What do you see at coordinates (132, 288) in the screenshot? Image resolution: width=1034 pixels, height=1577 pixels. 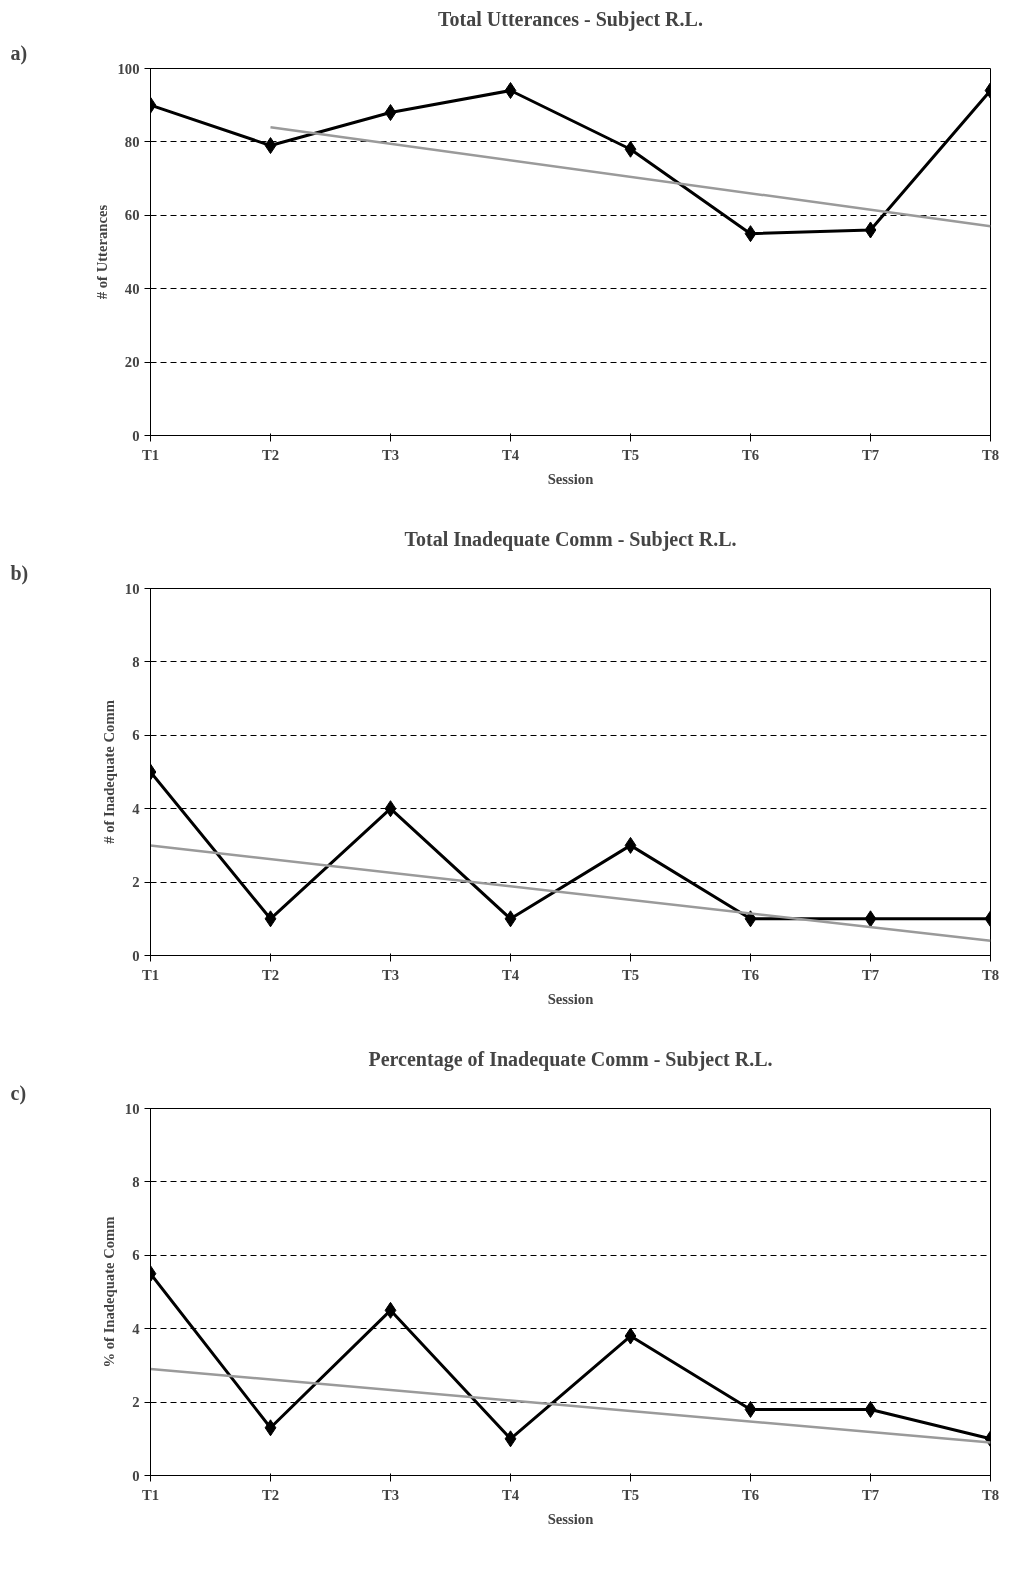 I see `y-tick-label: 40` at bounding box center [132, 288].